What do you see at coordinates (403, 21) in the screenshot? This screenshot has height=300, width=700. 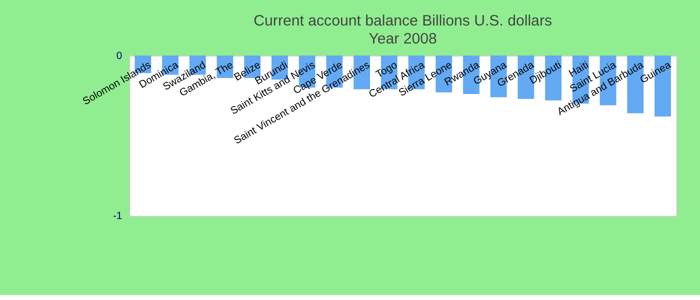 I see `chart-title: Current account balance Billions U.S. dollars` at bounding box center [403, 21].